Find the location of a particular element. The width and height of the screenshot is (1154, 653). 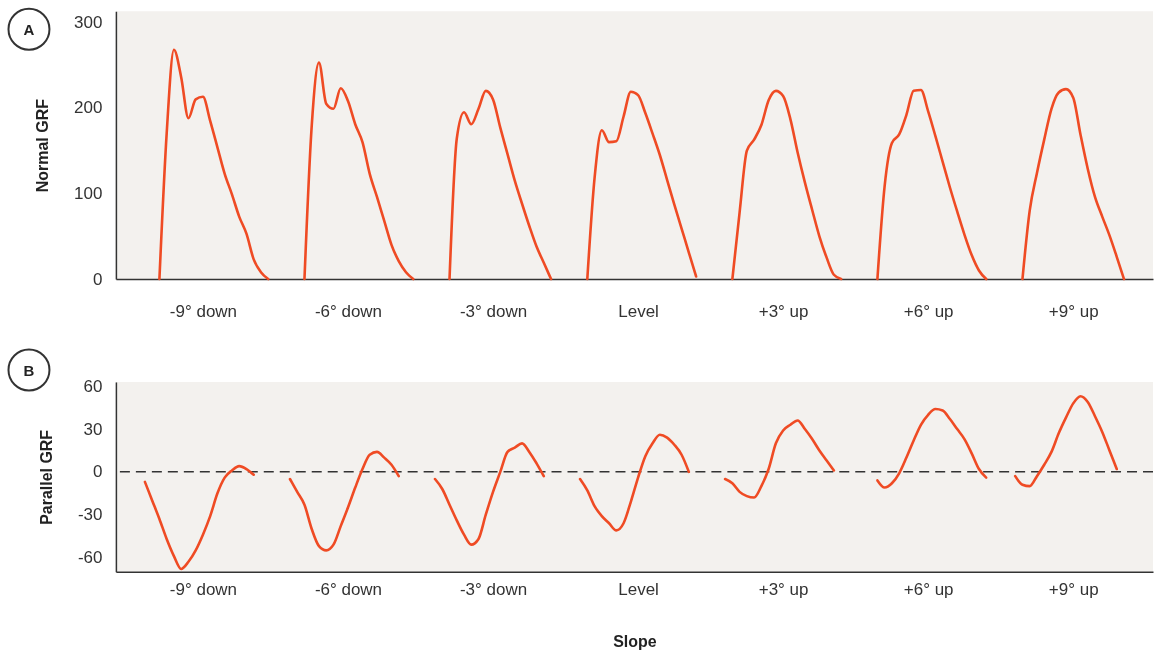

y-axis-title: Parallel GRF is located at coordinates (46, 477).